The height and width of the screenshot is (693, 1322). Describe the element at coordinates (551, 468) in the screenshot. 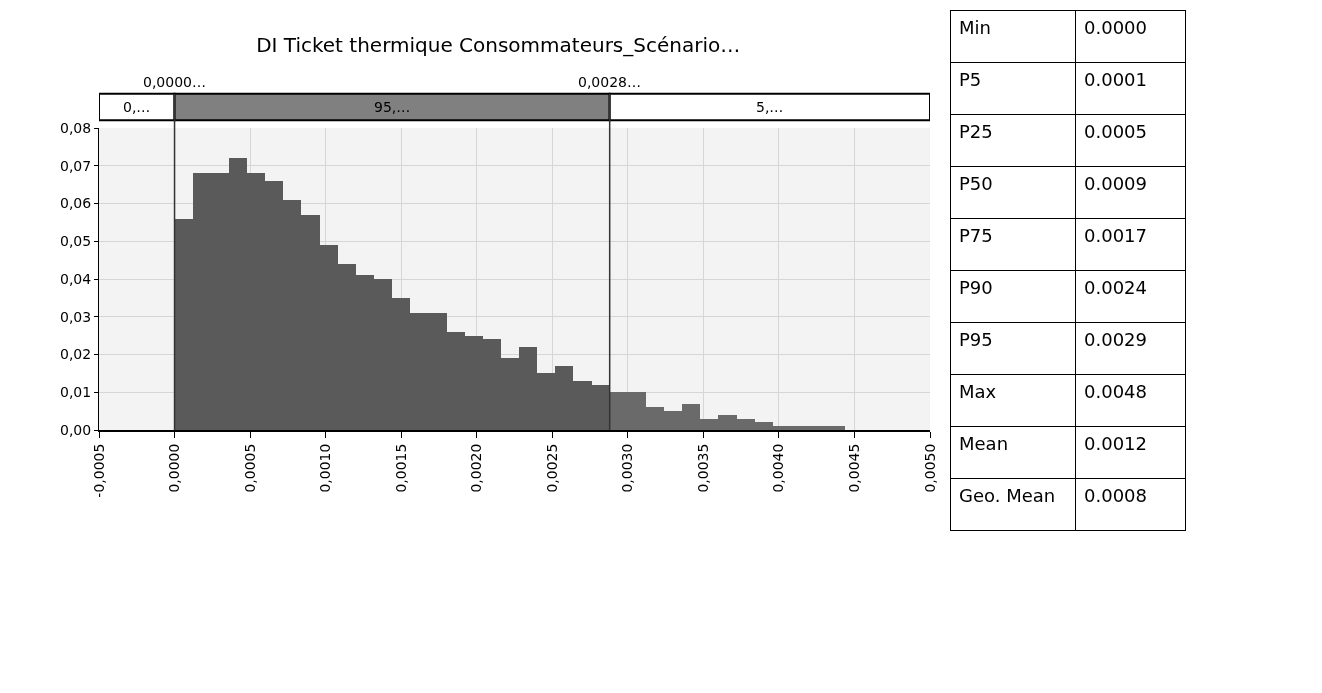

I see `x-tick-label: 0,0025` at that location.